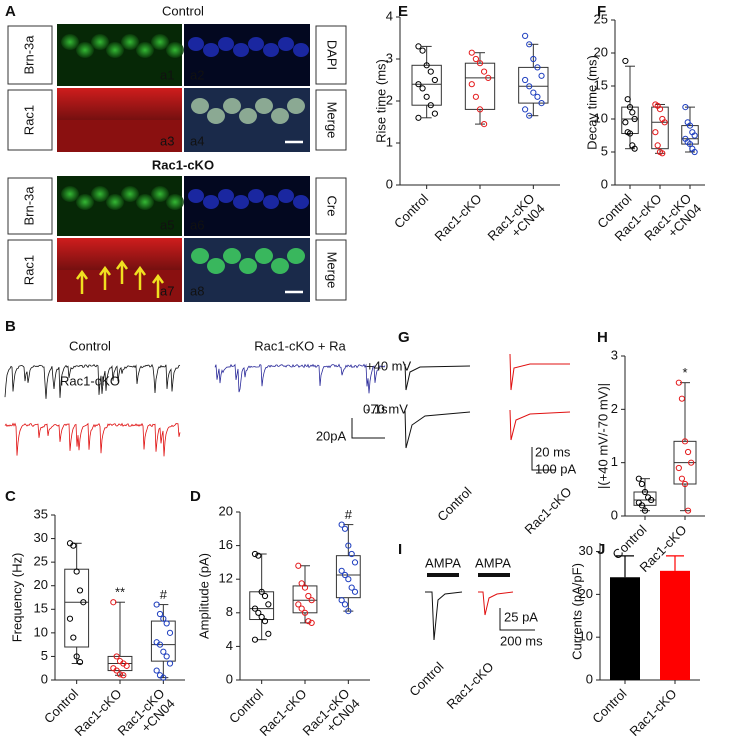 This screenshot has width=750, height=755. What do you see at coordinates (10, 326) in the screenshot?
I see `panel-letter: B` at bounding box center [10, 326].